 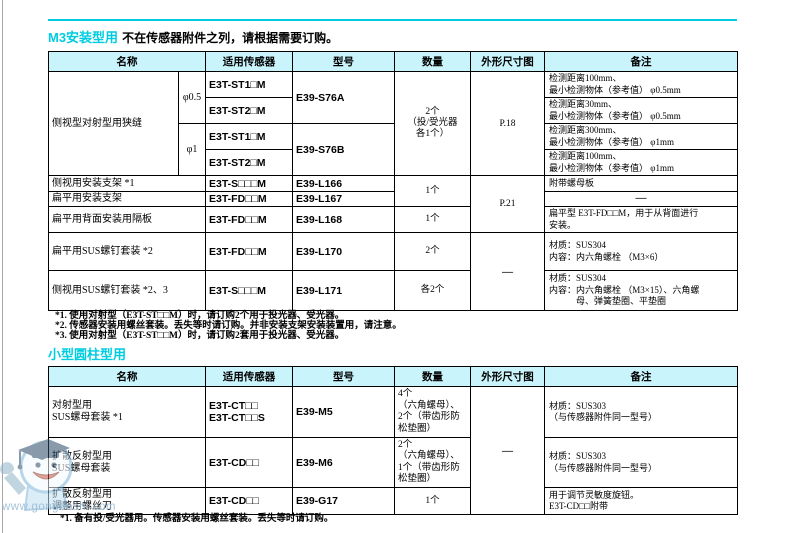 What do you see at coordinates (343, 97) in the screenshot?
I see `cell-model: E39-S76A` at bounding box center [343, 97].